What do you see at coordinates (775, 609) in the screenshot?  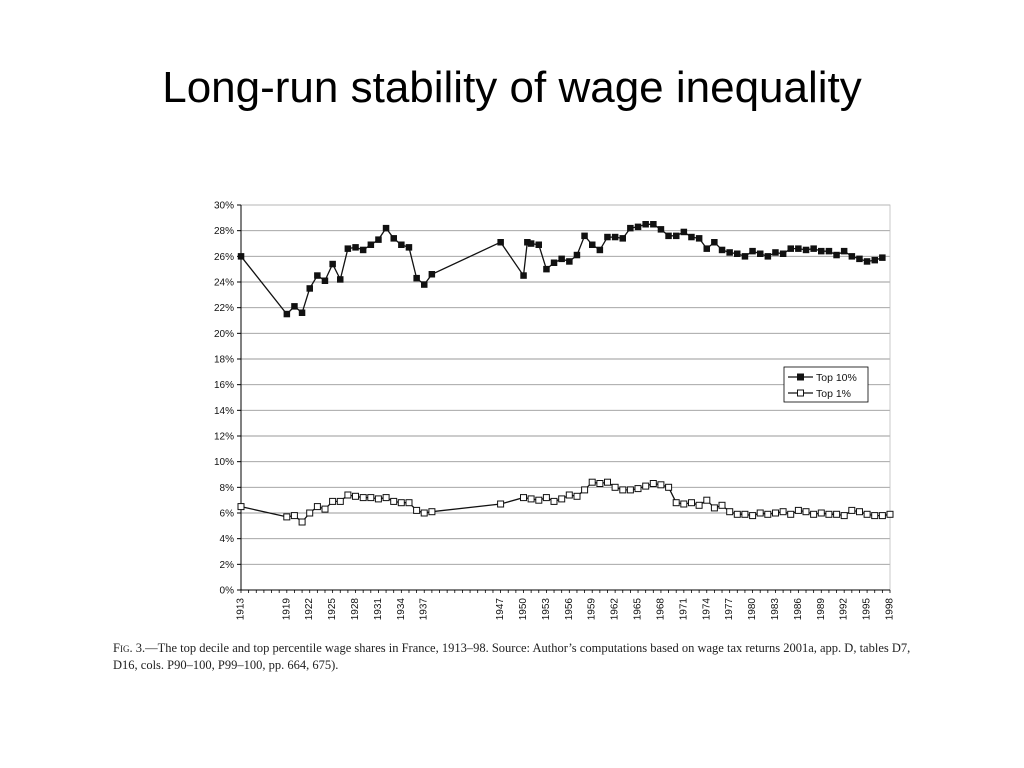 I see `x-tick-label: 1983` at bounding box center [775, 609].